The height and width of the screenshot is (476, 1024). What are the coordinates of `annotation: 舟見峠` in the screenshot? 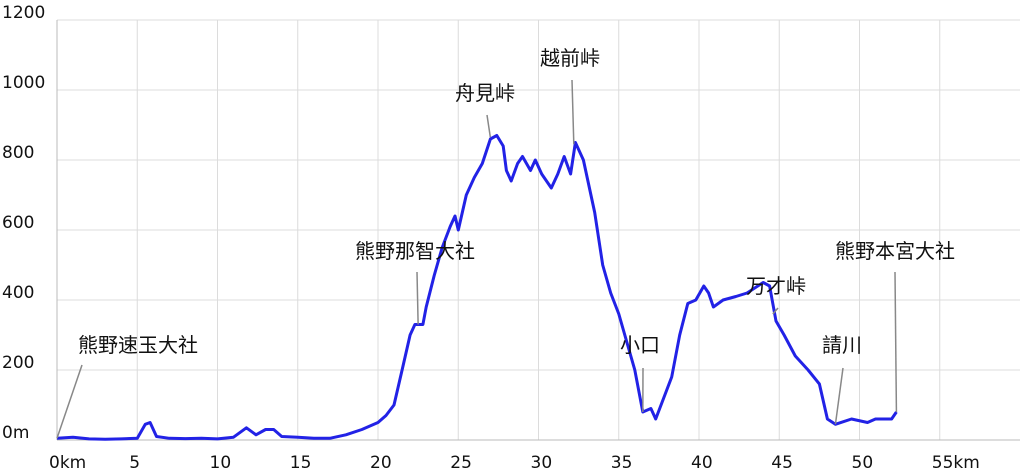 It's located at (485, 93).